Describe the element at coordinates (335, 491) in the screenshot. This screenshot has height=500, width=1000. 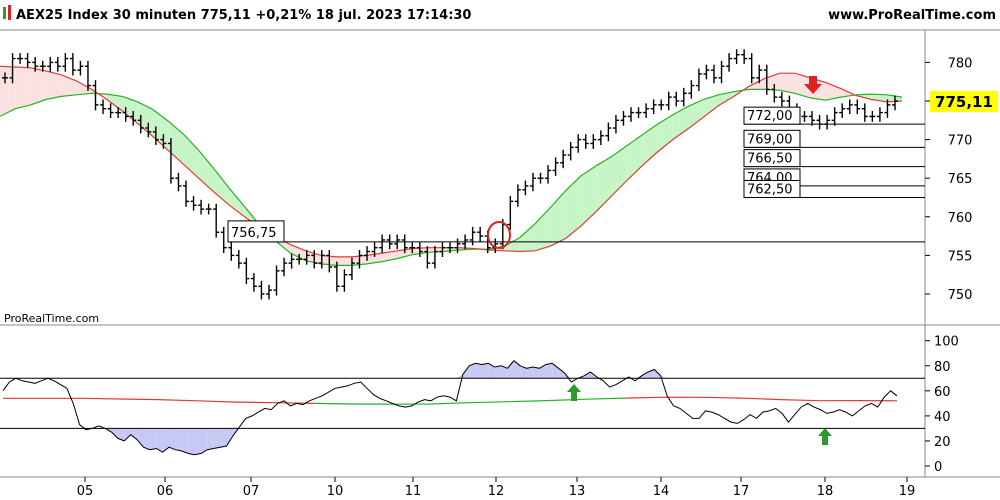
I see `time-tick-label: 10` at that location.